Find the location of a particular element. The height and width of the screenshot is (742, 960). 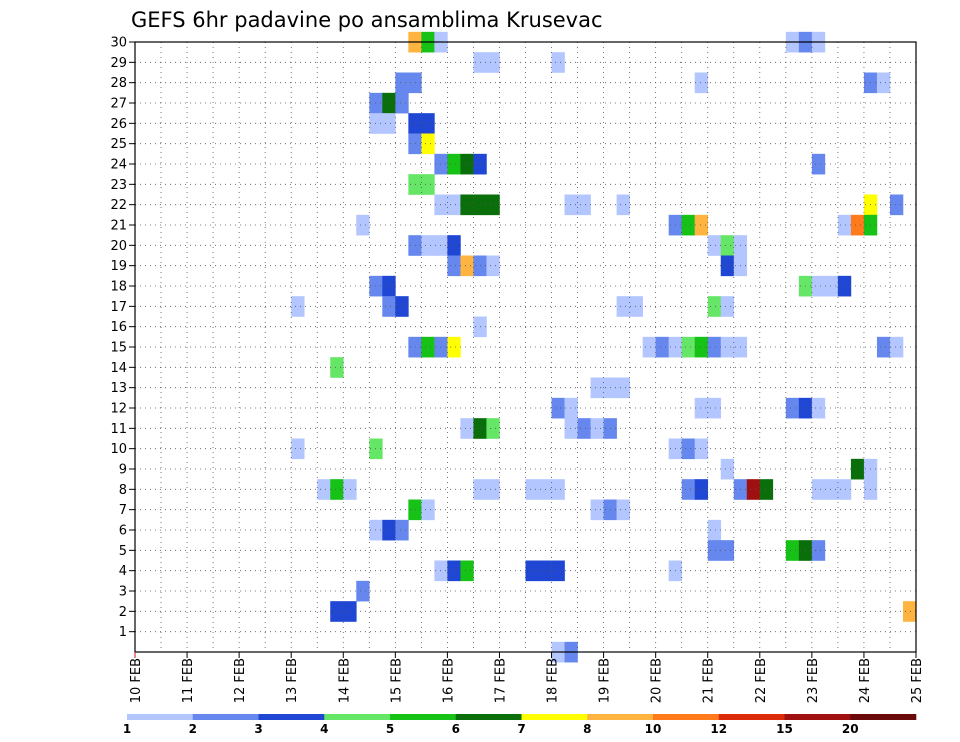

legend-label: 6 is located at coordinates (456, 729).